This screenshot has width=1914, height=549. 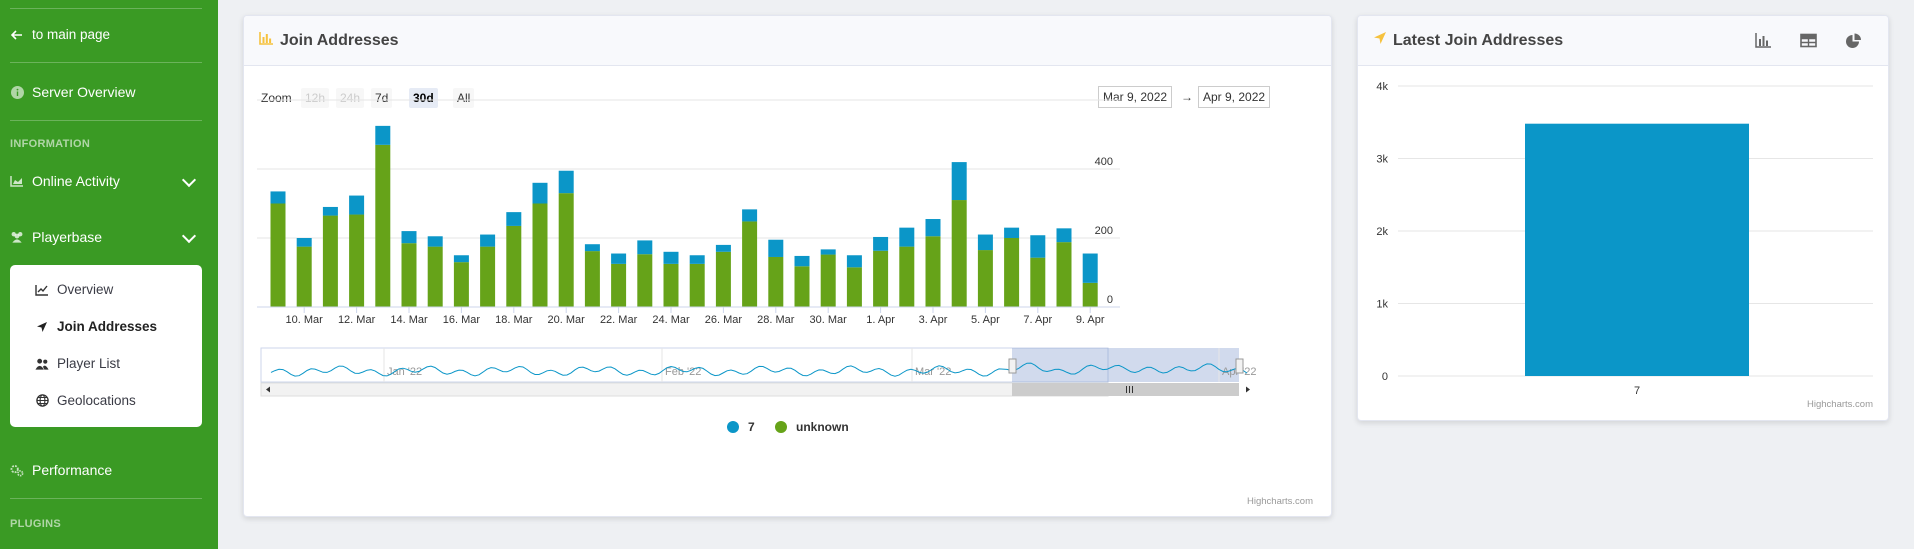 What do you see at coordinates (1187, 97) in the screenshot?
I see `date-arrow: →` at bounding box center [1187, 97].